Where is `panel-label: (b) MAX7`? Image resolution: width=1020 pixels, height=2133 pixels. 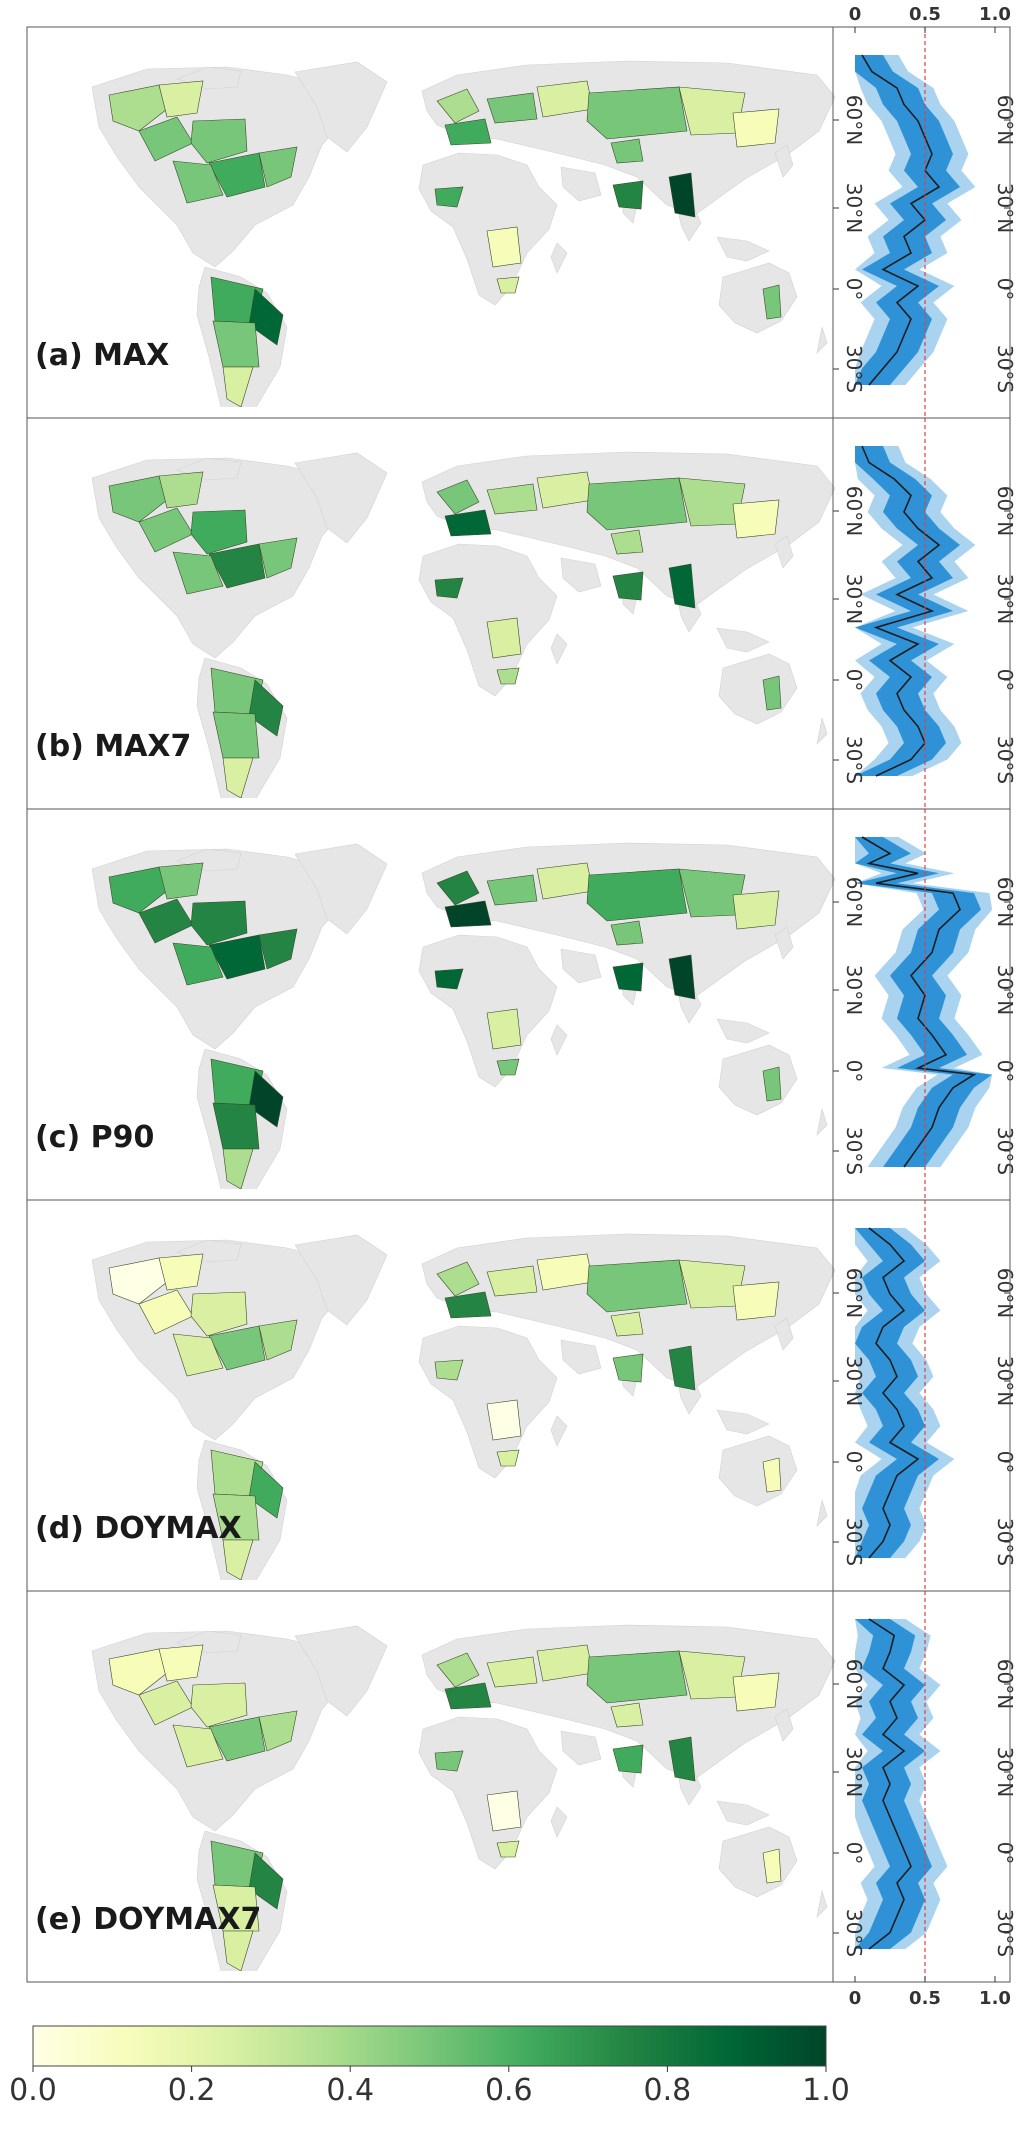
panel-label: (b) MAX7 is located at coordinates (113, 746).